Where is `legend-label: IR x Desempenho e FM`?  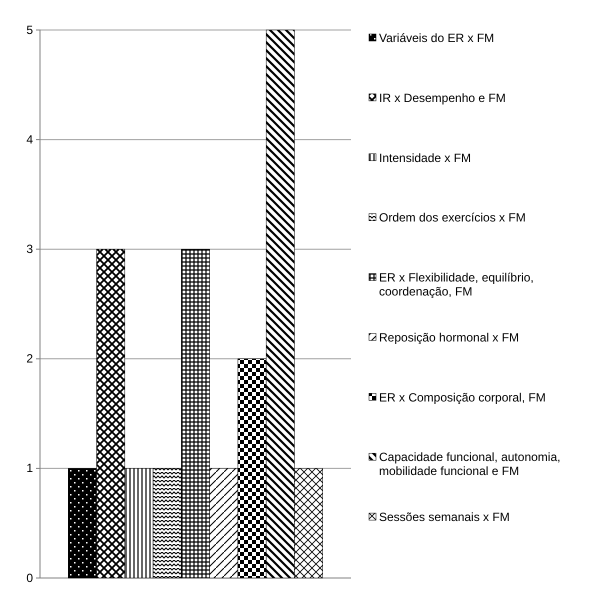
legend-label: IR x Desempenho e FM is located at coordinates (442, 97).